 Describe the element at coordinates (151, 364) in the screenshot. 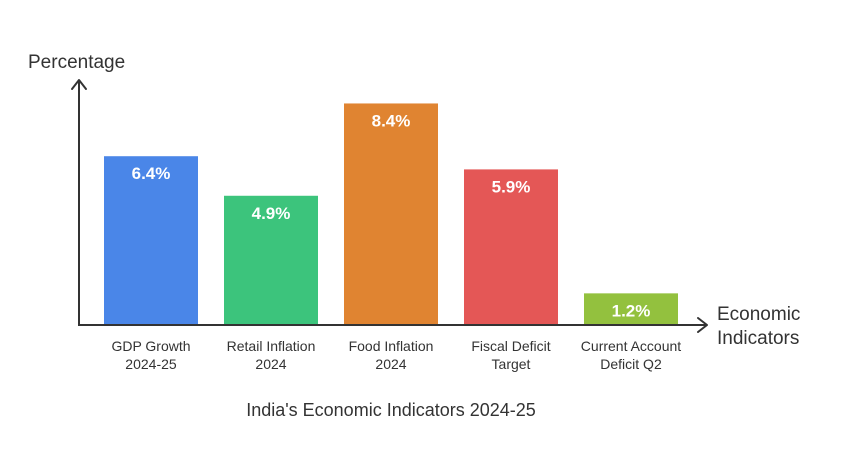

I see `category-label-1-line-2: 2024-25` at that location.